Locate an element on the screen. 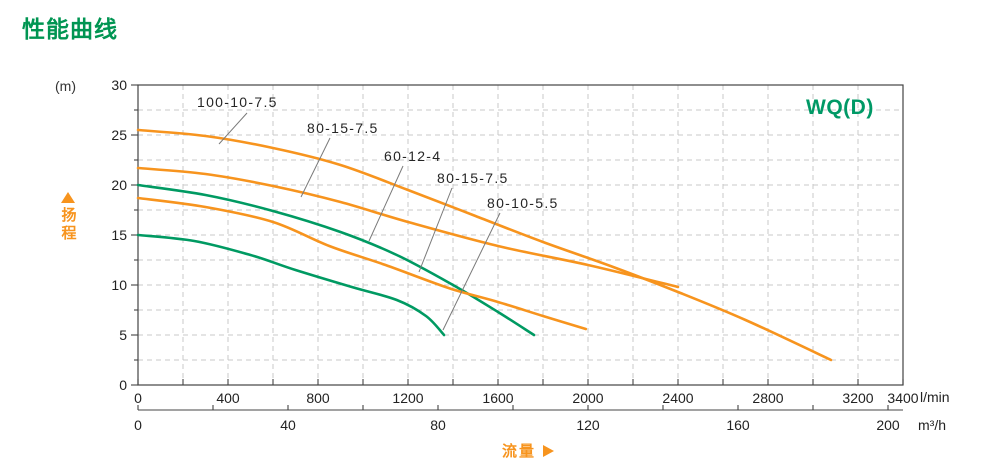 Image resolution: width=1000 pixels, height=470 pixels. x-tick-label: 1200 is located at coordinates (407, 398).